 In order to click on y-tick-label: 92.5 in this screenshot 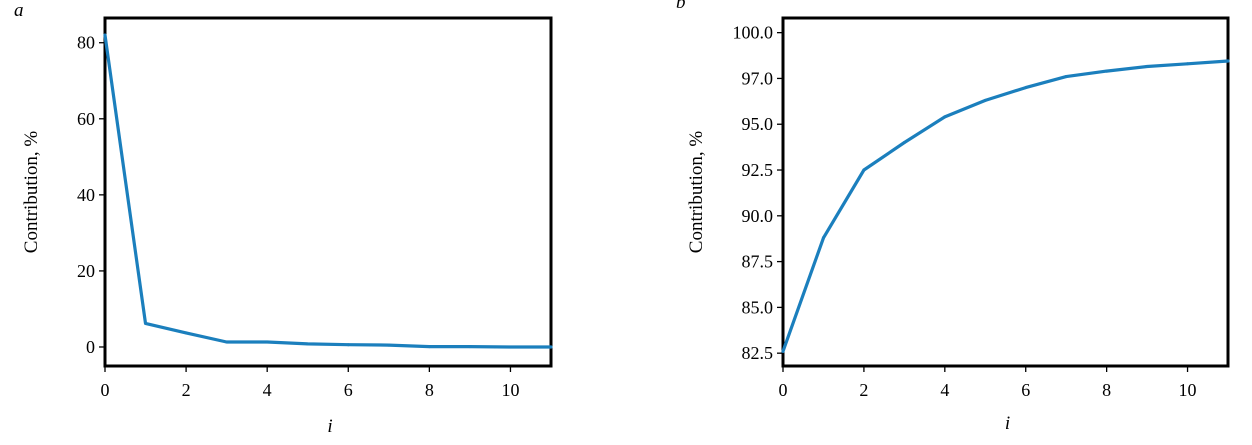, I will do `click(758, 170)`.